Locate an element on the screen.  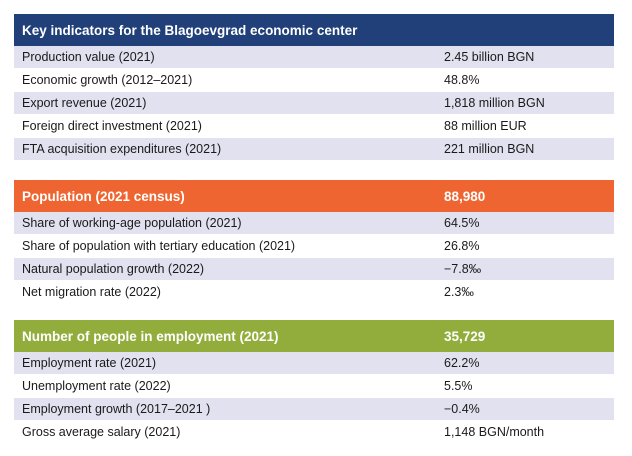
row-label: Gross average salary (2021) is located at coordinates (101, 432).